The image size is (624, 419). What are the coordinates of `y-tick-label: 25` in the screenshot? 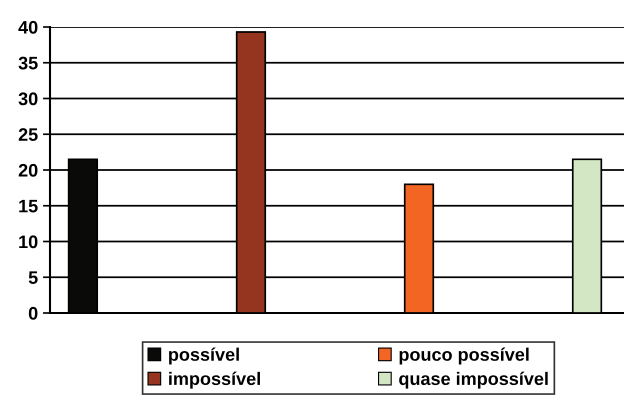 It's located at (28, 134).